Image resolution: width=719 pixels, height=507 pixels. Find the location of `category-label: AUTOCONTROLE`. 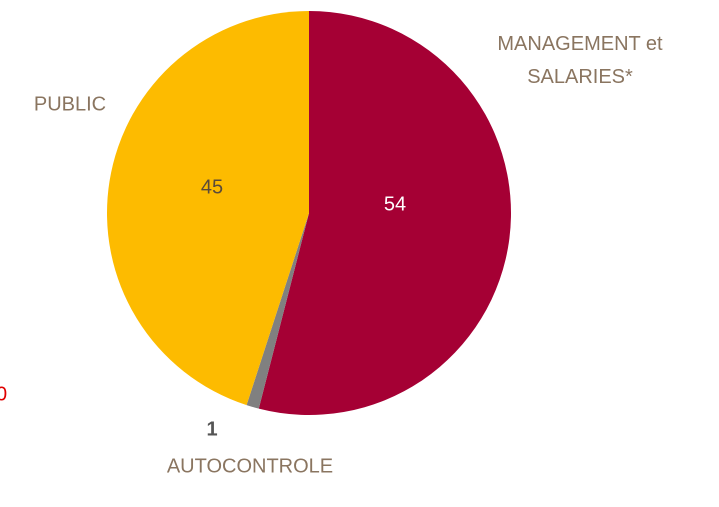

category-label: AUTOCONTROLE is located at coordinates (250, 466).